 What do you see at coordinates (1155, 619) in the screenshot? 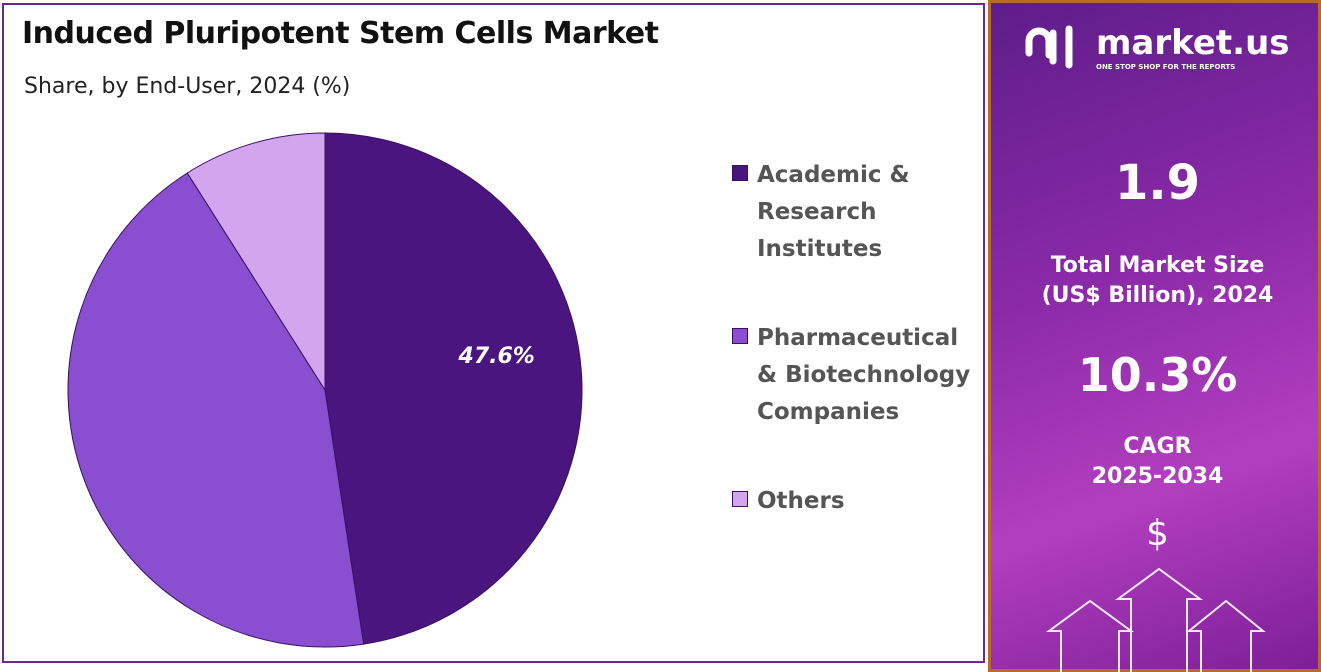
I see `growth-arrows` at bounding box center [1155, 619].